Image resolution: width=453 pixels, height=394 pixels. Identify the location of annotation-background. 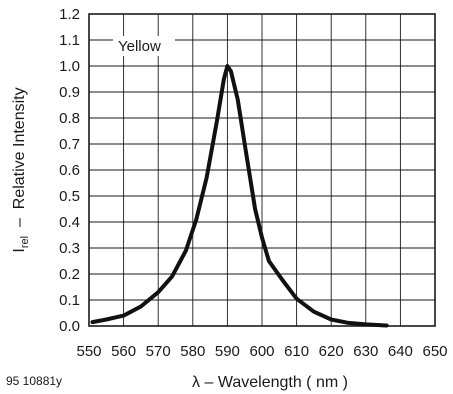
(144, 46).